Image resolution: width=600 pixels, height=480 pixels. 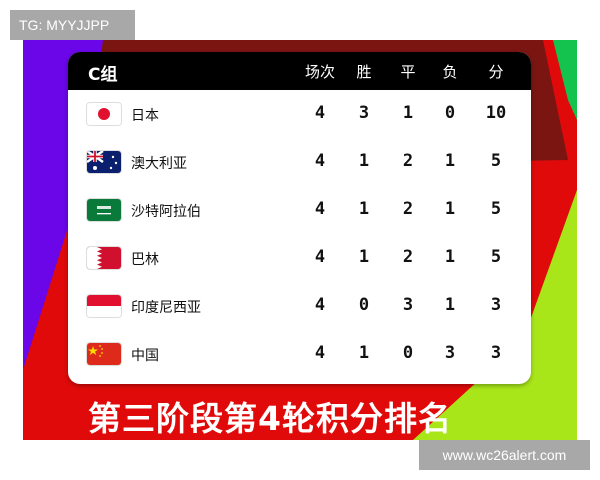 What do you see at coordinates (299, 114) in the screenshot?
I see `table-row: 日本 4 3 1 0 10` at bounding box center [299, 114].